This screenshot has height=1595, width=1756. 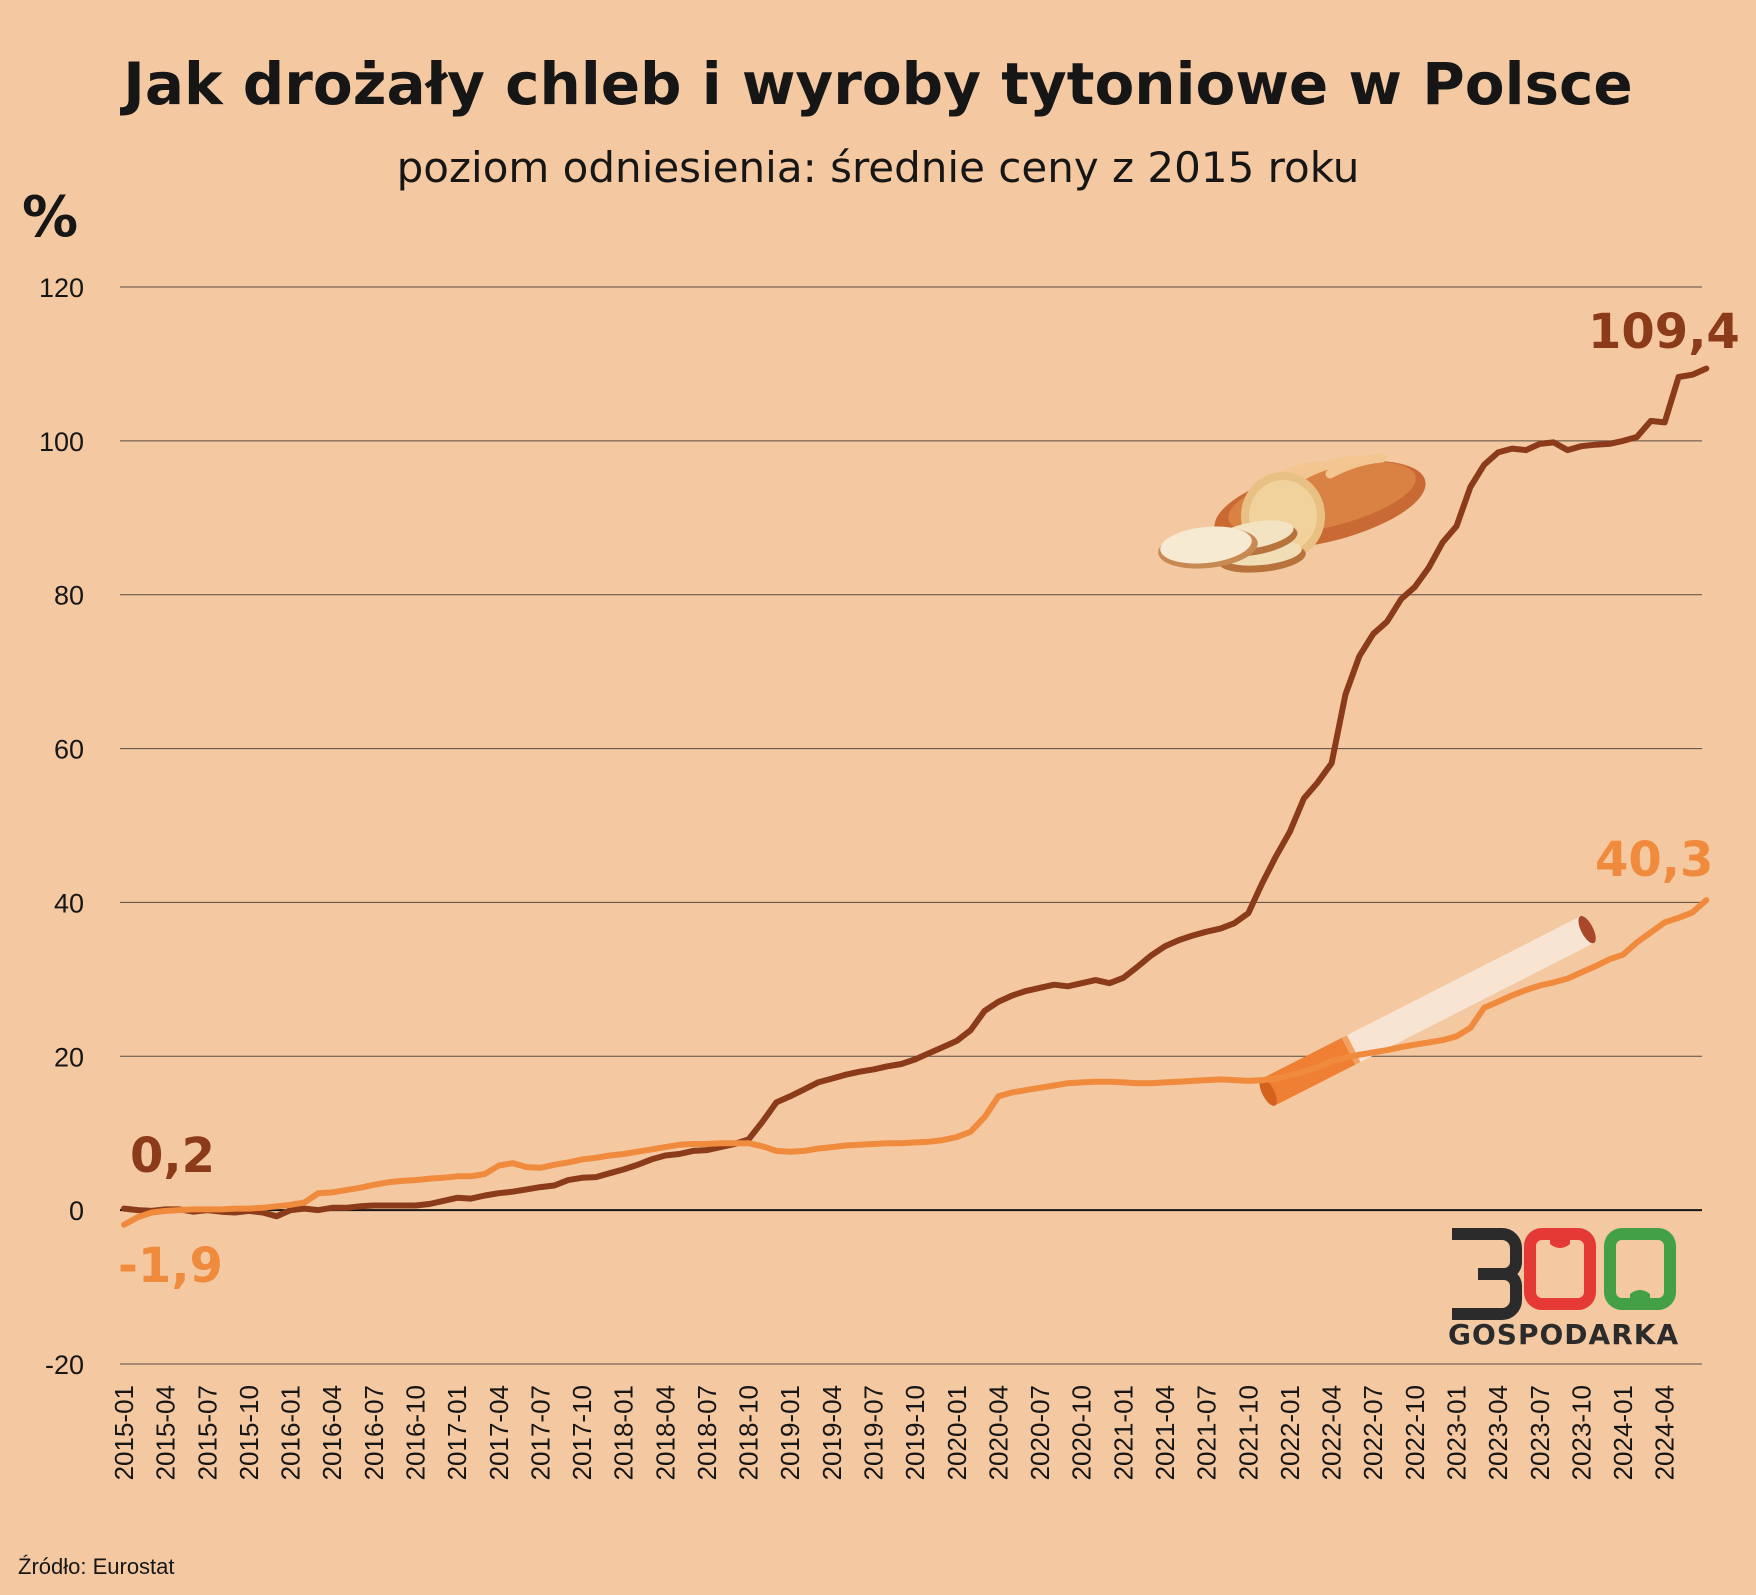 I want to click on y-tick-label: 20, so click(x=69, y=1057).